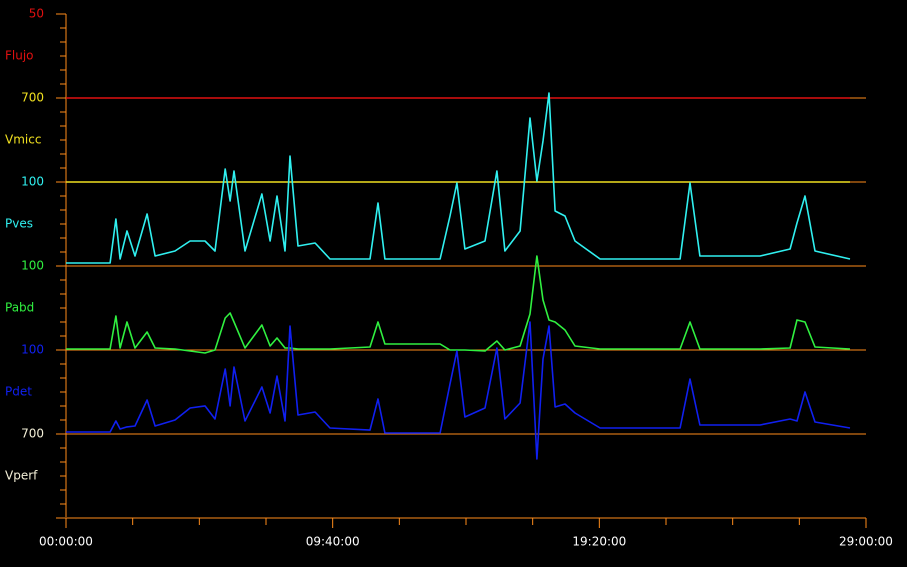 The height and width of the screenshot is (567, 907). I want to click on channel-name: Pdet, so click(18, 392).